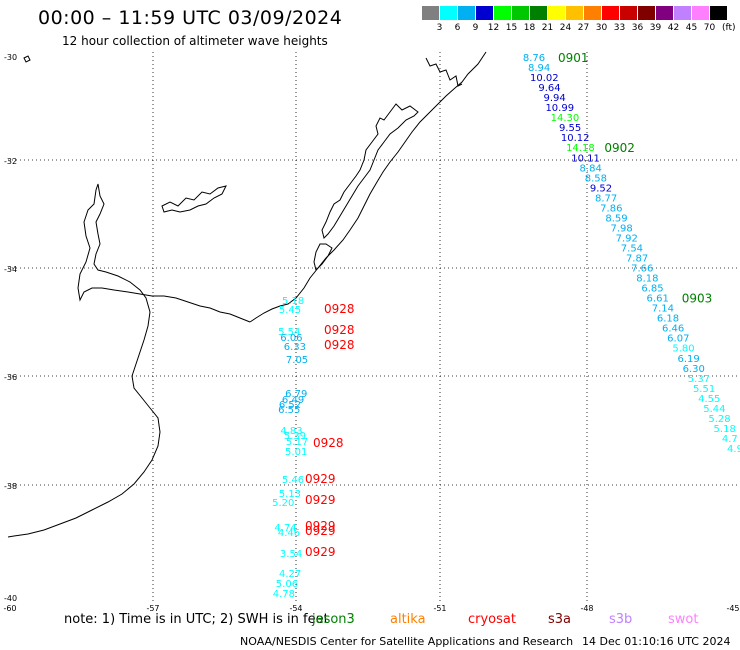 This screenshot has height=650, width=740. Describe the element at coordinates (194, 199) in the screenshot. I see `rio-negro-reservoir` at that location.